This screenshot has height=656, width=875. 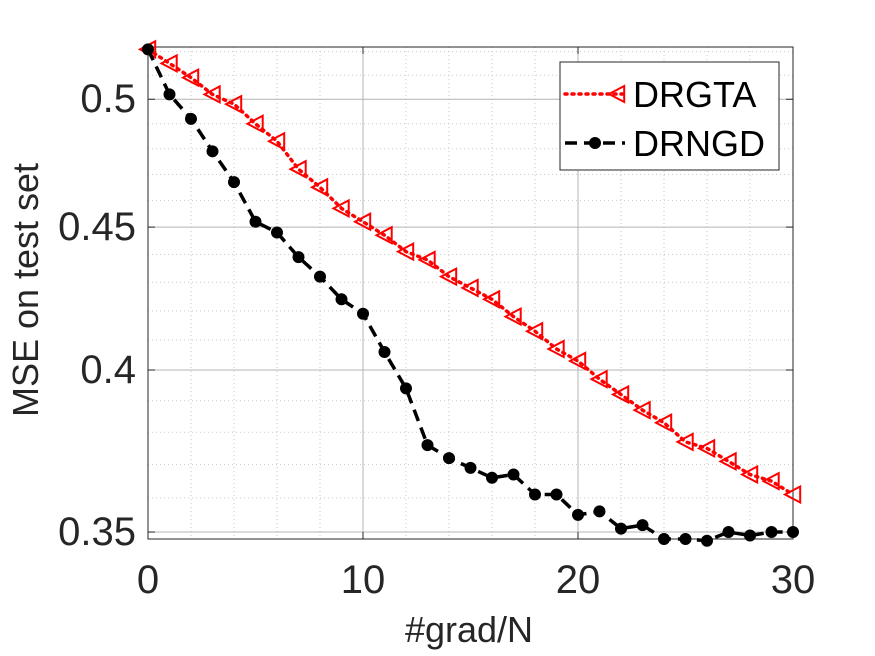 What do you see at coordinates (595, 143) in the screenshot?
I see `legend-marker-drngd` at bounding box center [595, 143].